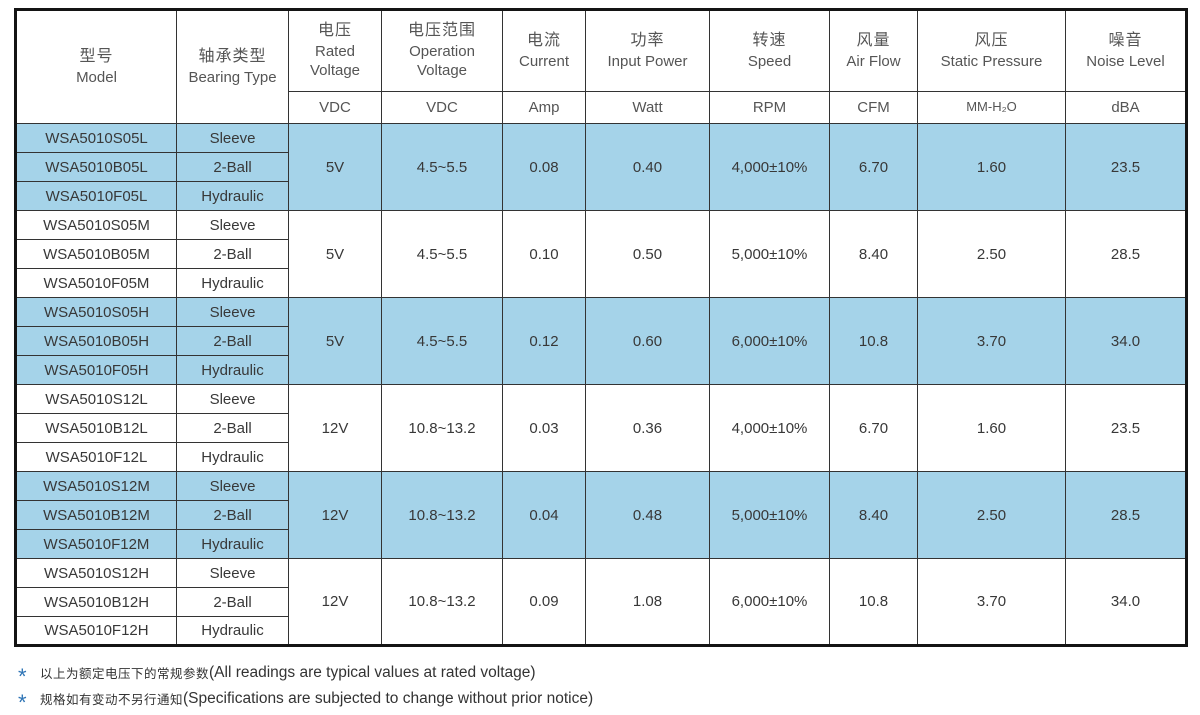  I want to click on speed-cell: 4,000±10%, so click(769, 167).